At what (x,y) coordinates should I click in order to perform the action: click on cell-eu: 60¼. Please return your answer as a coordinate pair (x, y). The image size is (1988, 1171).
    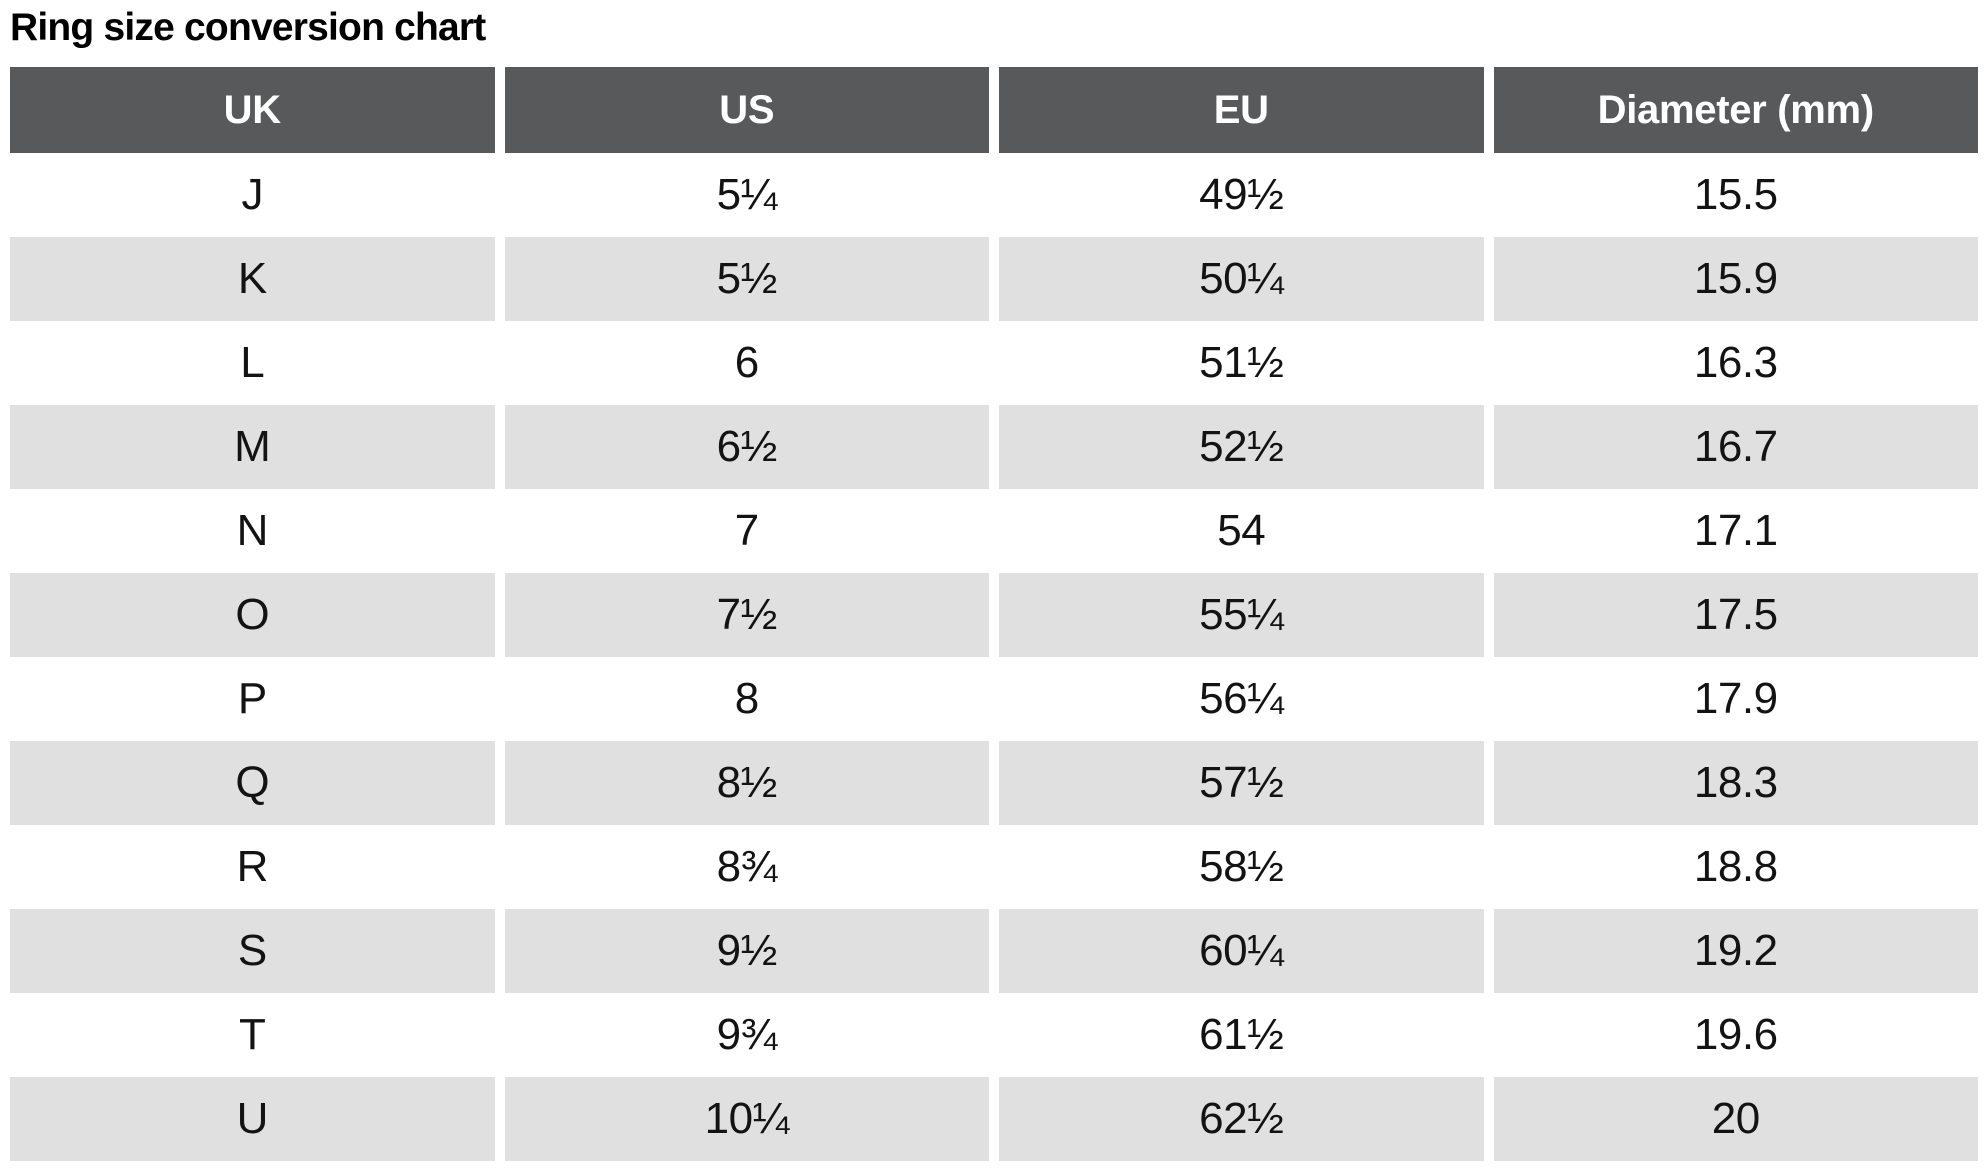
    Looking at the image, I should click on (1241, 951).